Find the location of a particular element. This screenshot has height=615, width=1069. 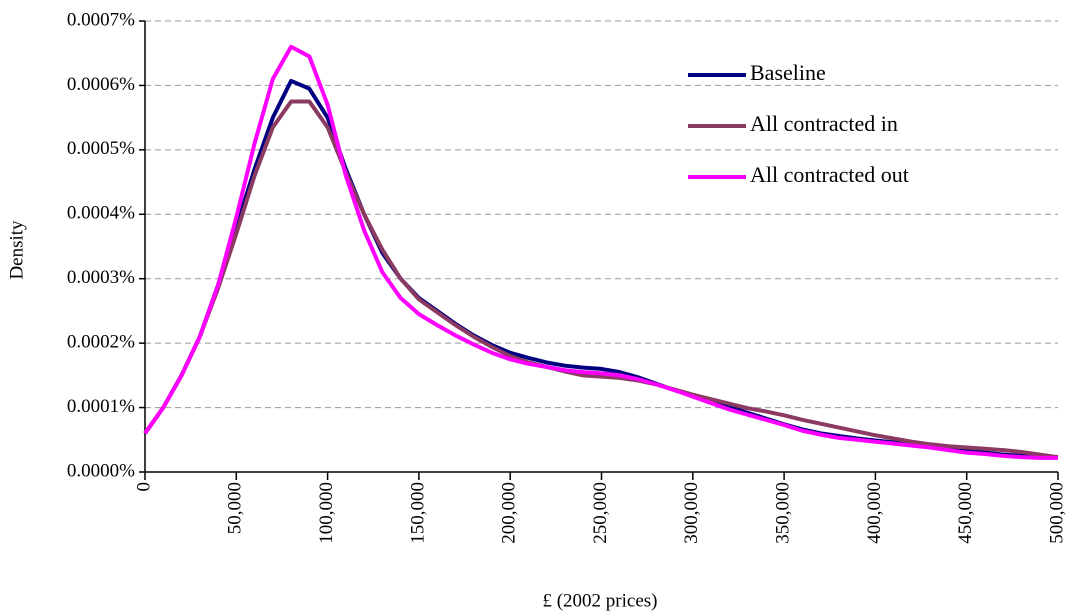

y-tick-label: 0.0002% is located at coordinates (101, 342).